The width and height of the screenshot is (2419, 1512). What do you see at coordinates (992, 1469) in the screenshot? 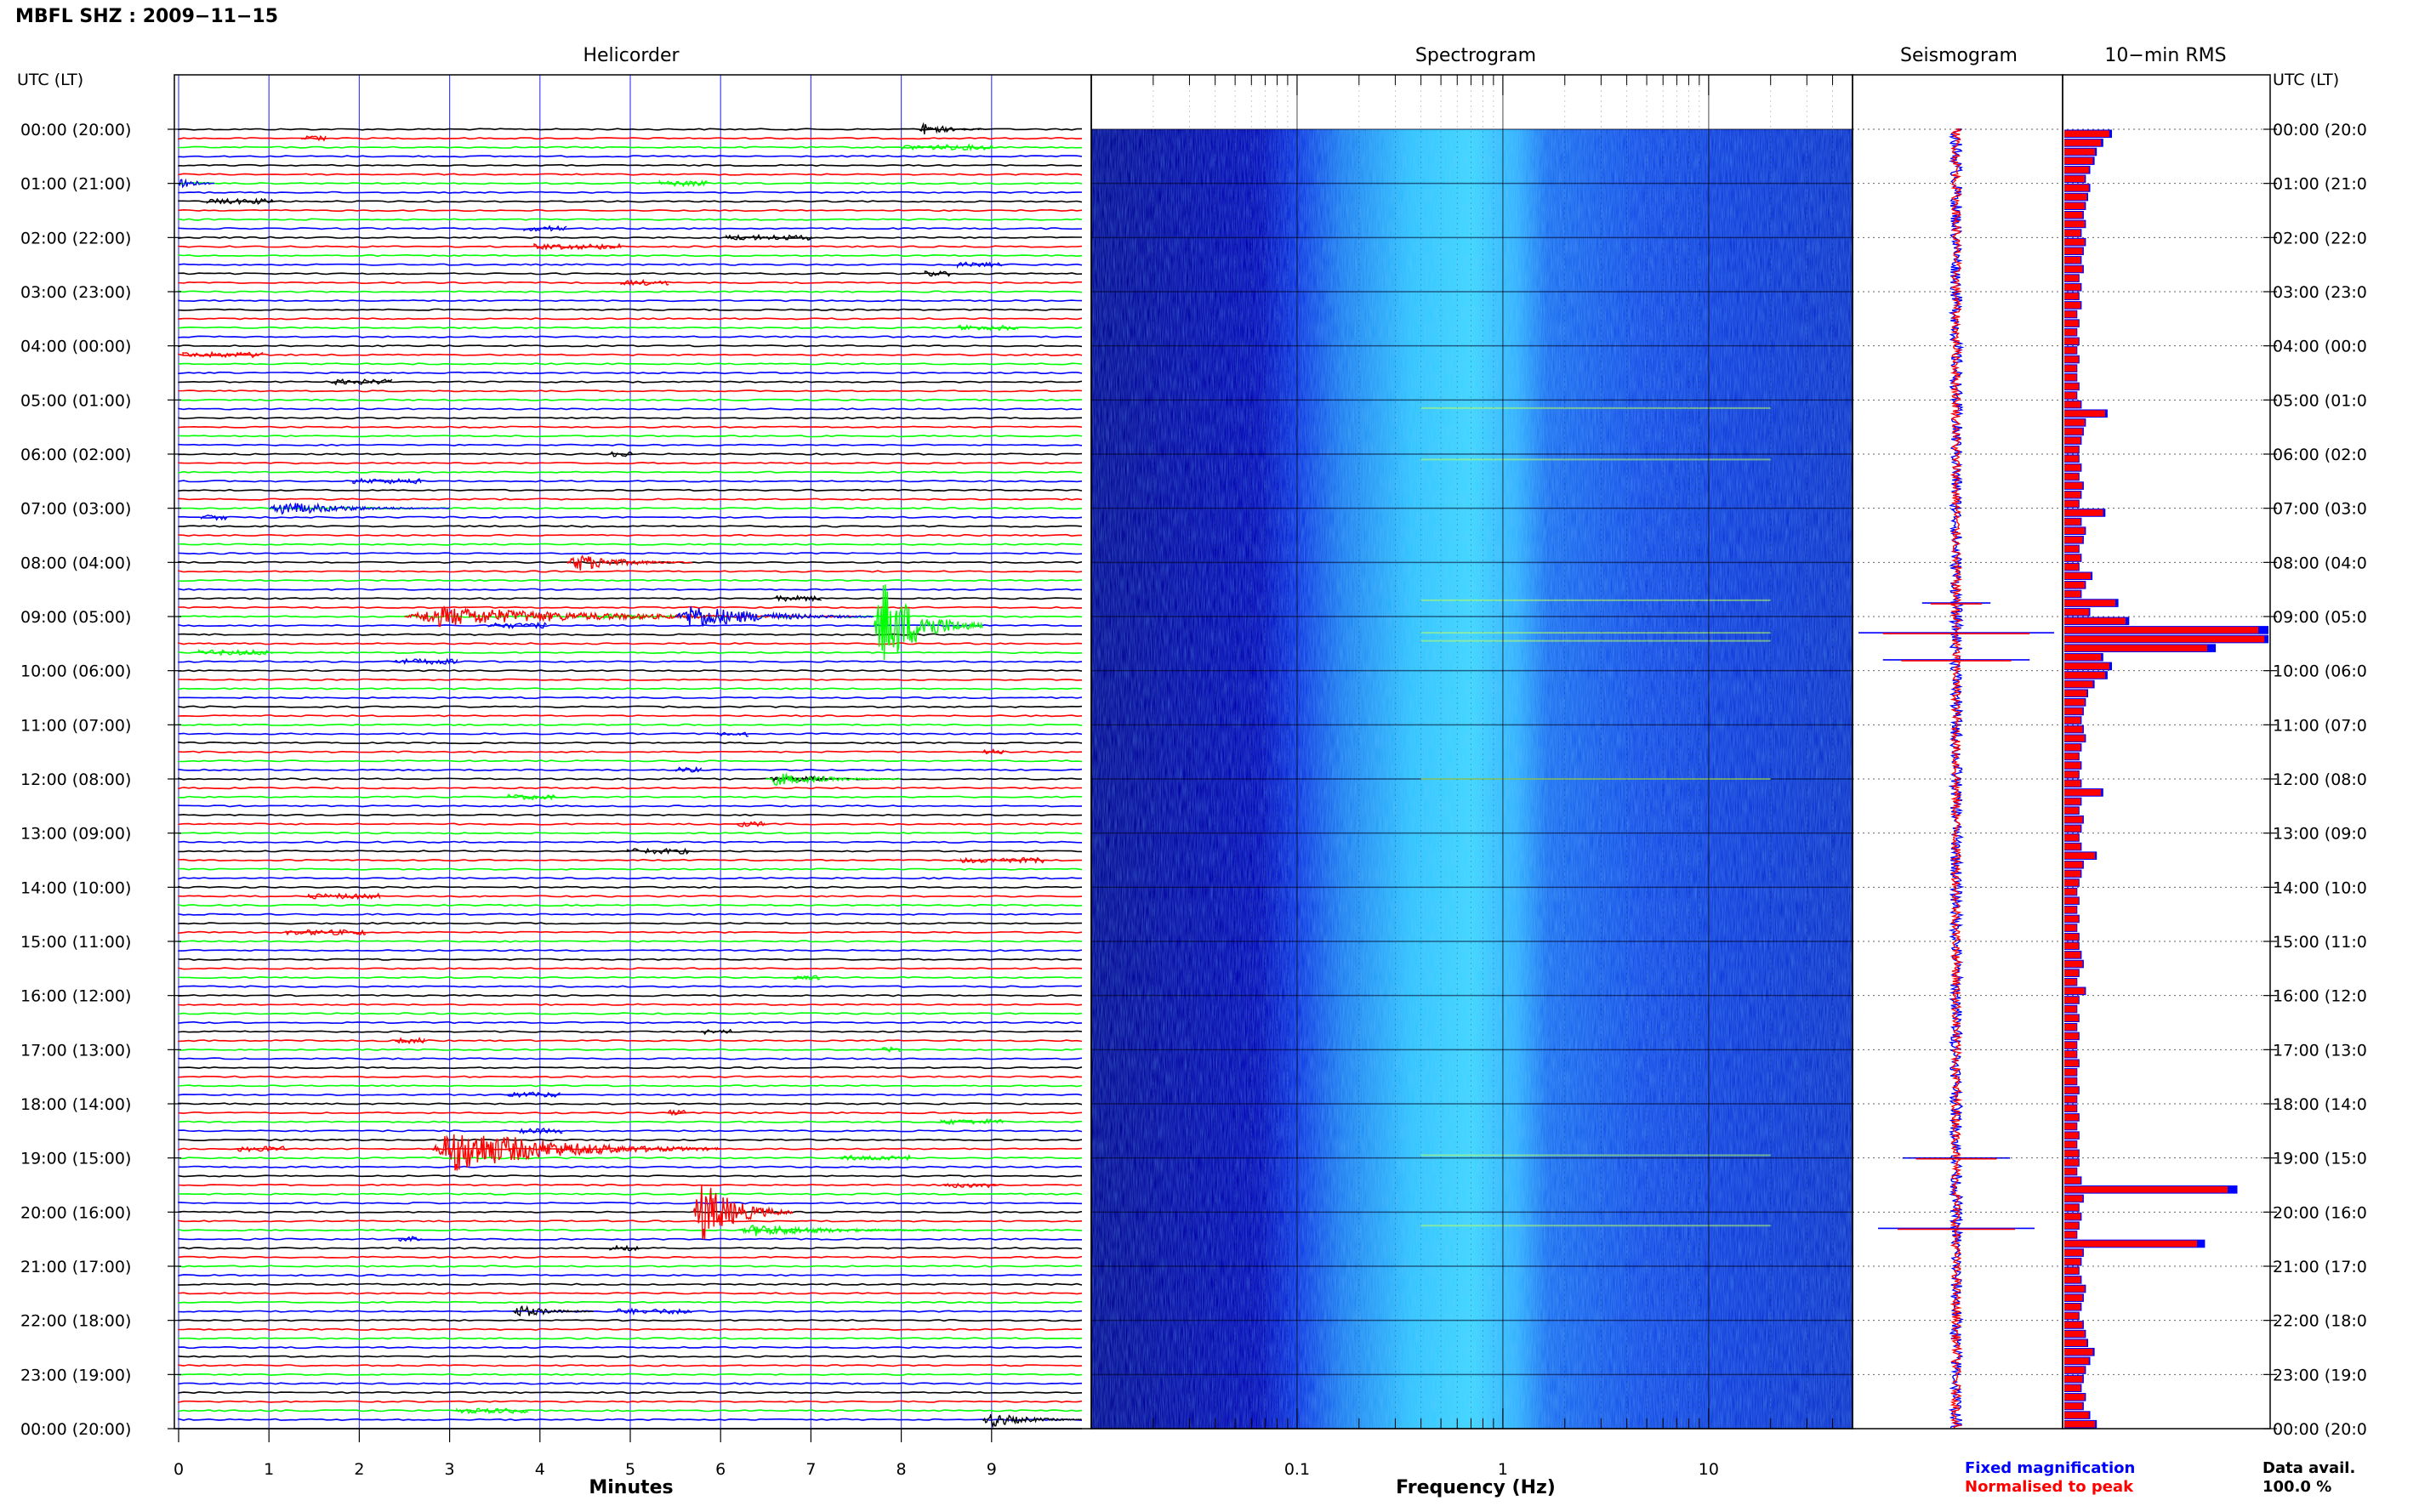
I see `minute-tick-label: 9` at bounding box center [992, 1469].